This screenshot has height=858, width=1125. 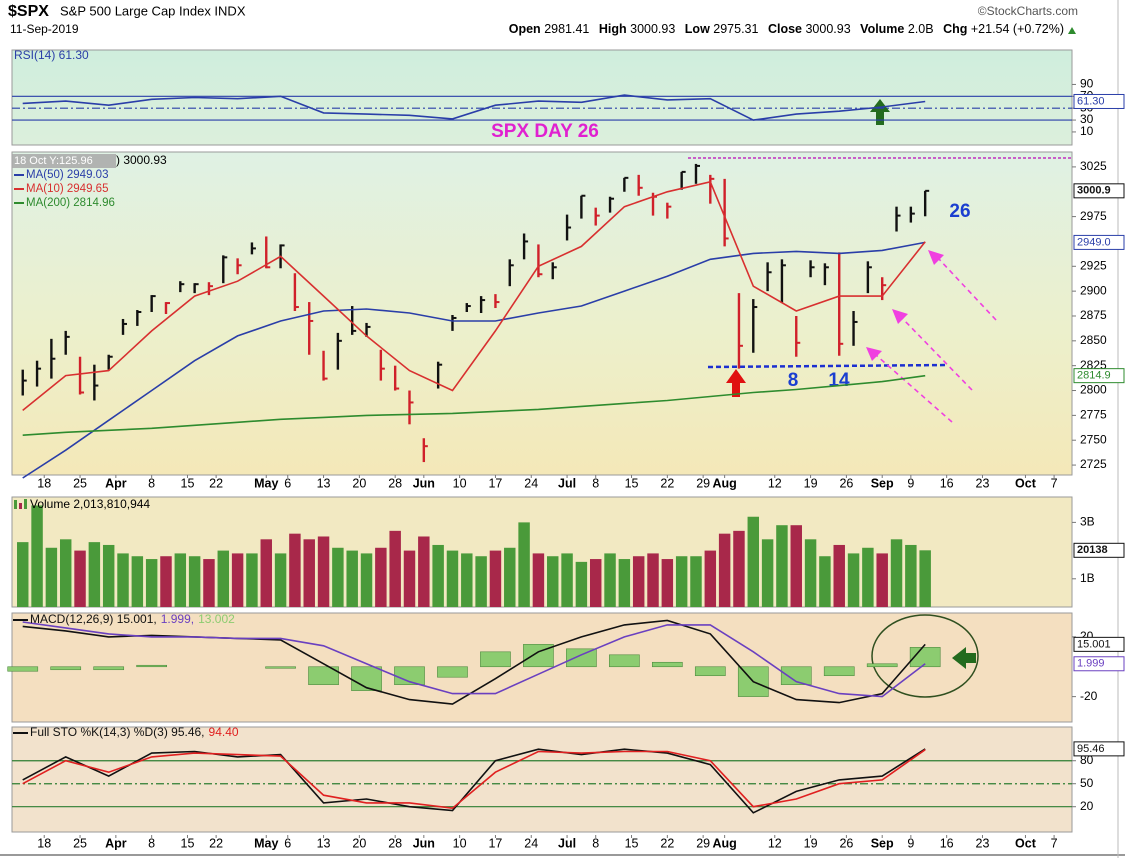 What do you see at coordinates (1017, 29) in the screenshot?
I see `quote-value: +21.54 (+0.72%)` at bounding box center [1017, 29].